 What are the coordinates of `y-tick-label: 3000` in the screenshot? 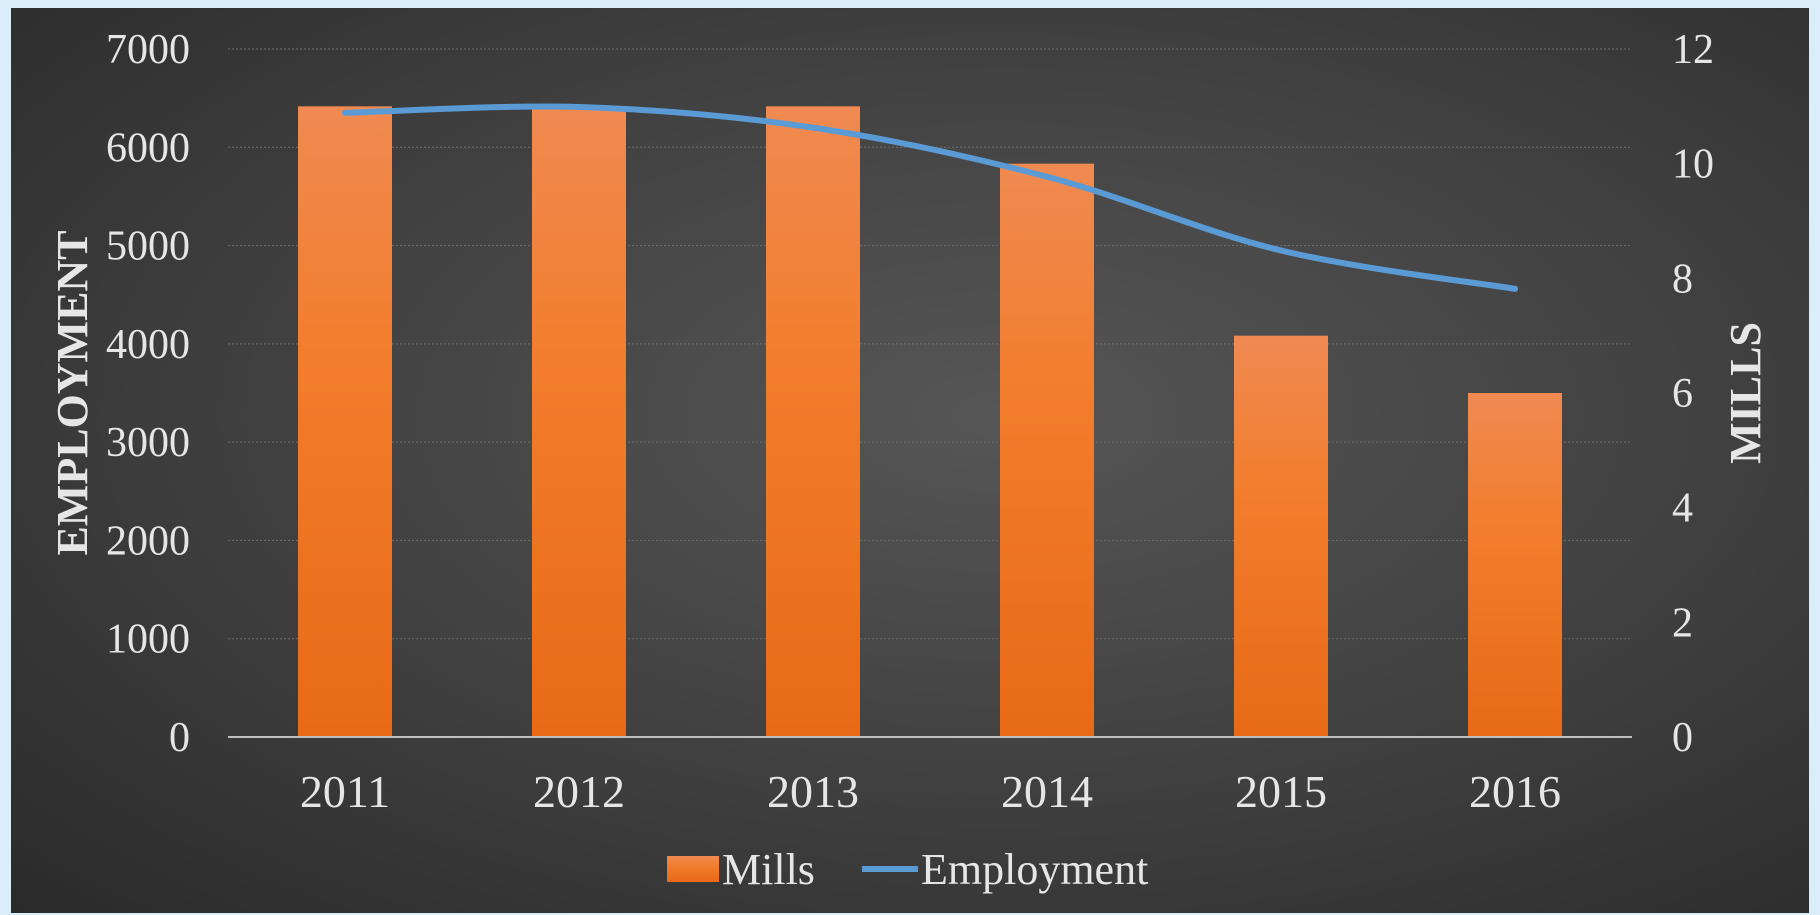 It's located at (148, 443).